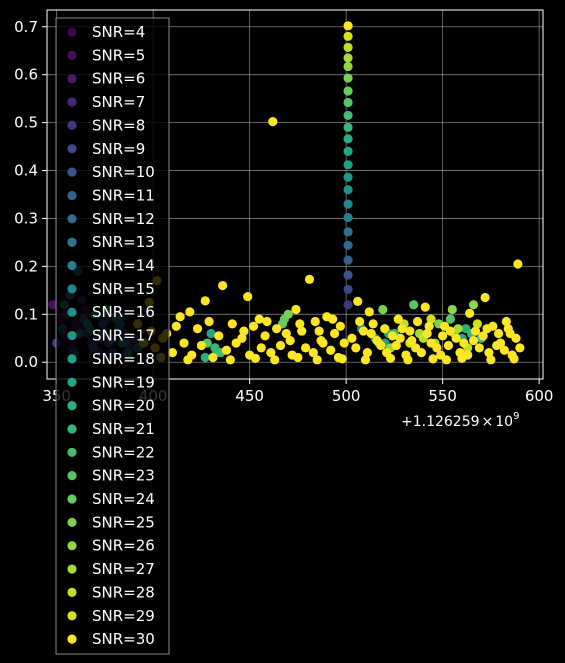  I want to click on legend-entry: SNR=30, so click(111, 639).